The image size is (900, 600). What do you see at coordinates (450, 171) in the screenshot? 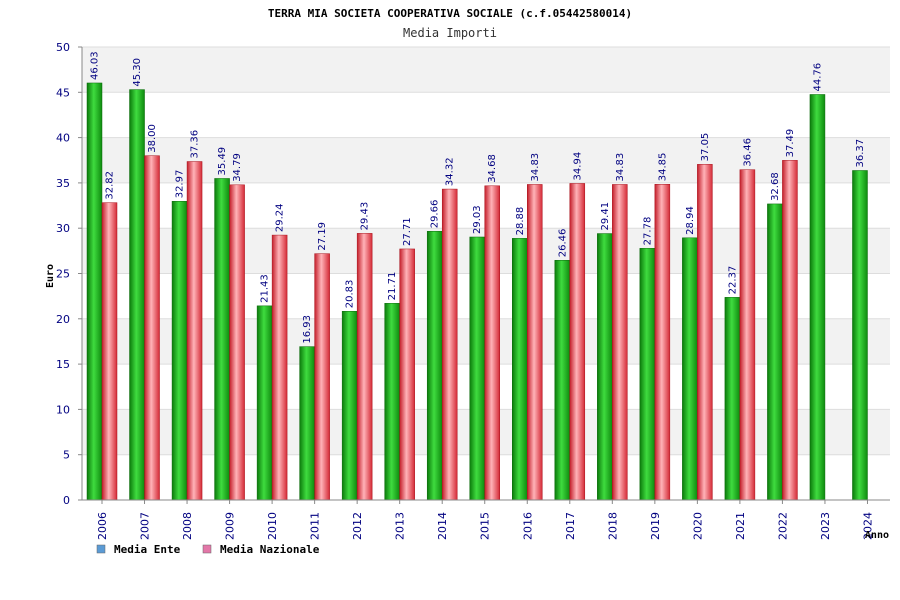
I see `data-label: 34.32` at bounding box center [450, 171].